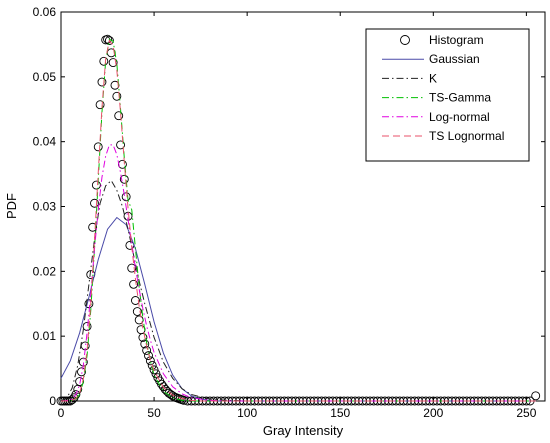 The width and height of the screenshot is (550, 443). I want to click on legend-item-k: K, so click(409, 78).